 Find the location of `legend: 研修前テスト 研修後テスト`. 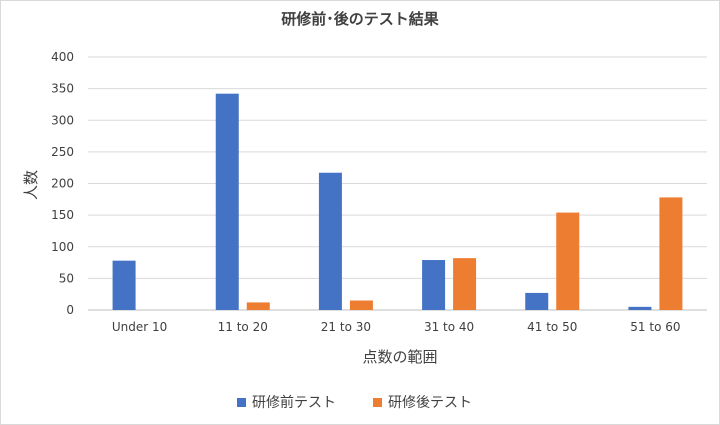

legend: 研修前テスト 研修後テスト is located at coordinates (360, 402).